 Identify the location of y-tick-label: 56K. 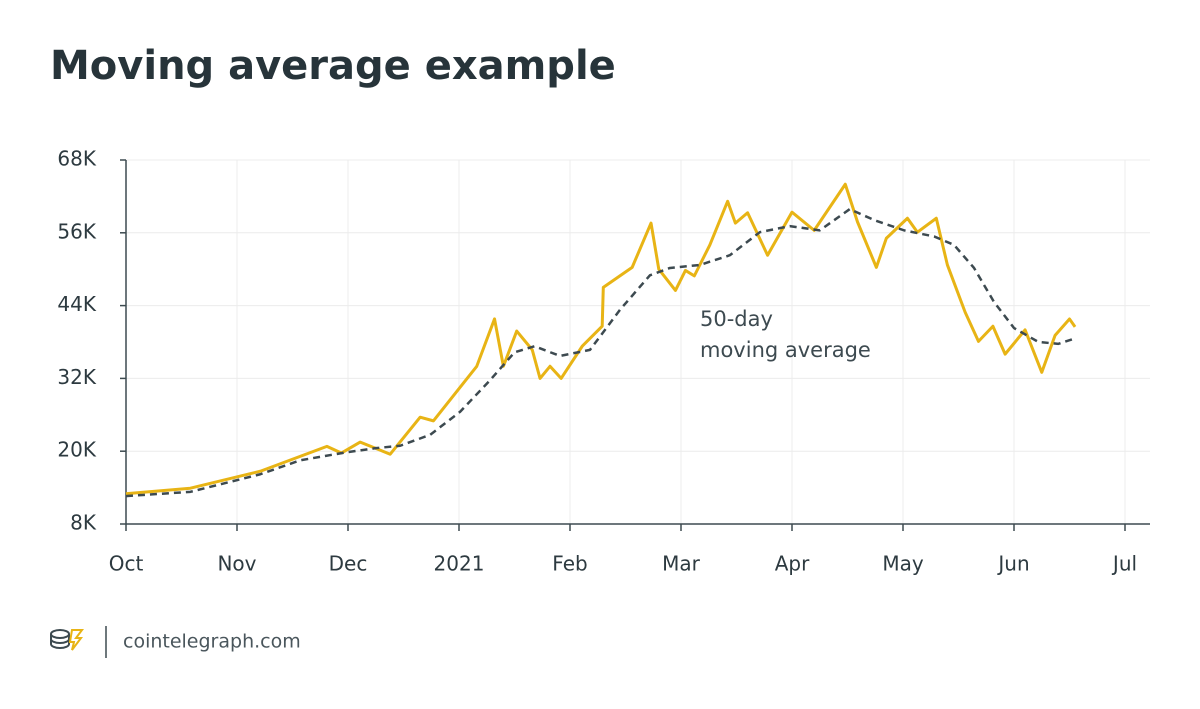
(76, 231).